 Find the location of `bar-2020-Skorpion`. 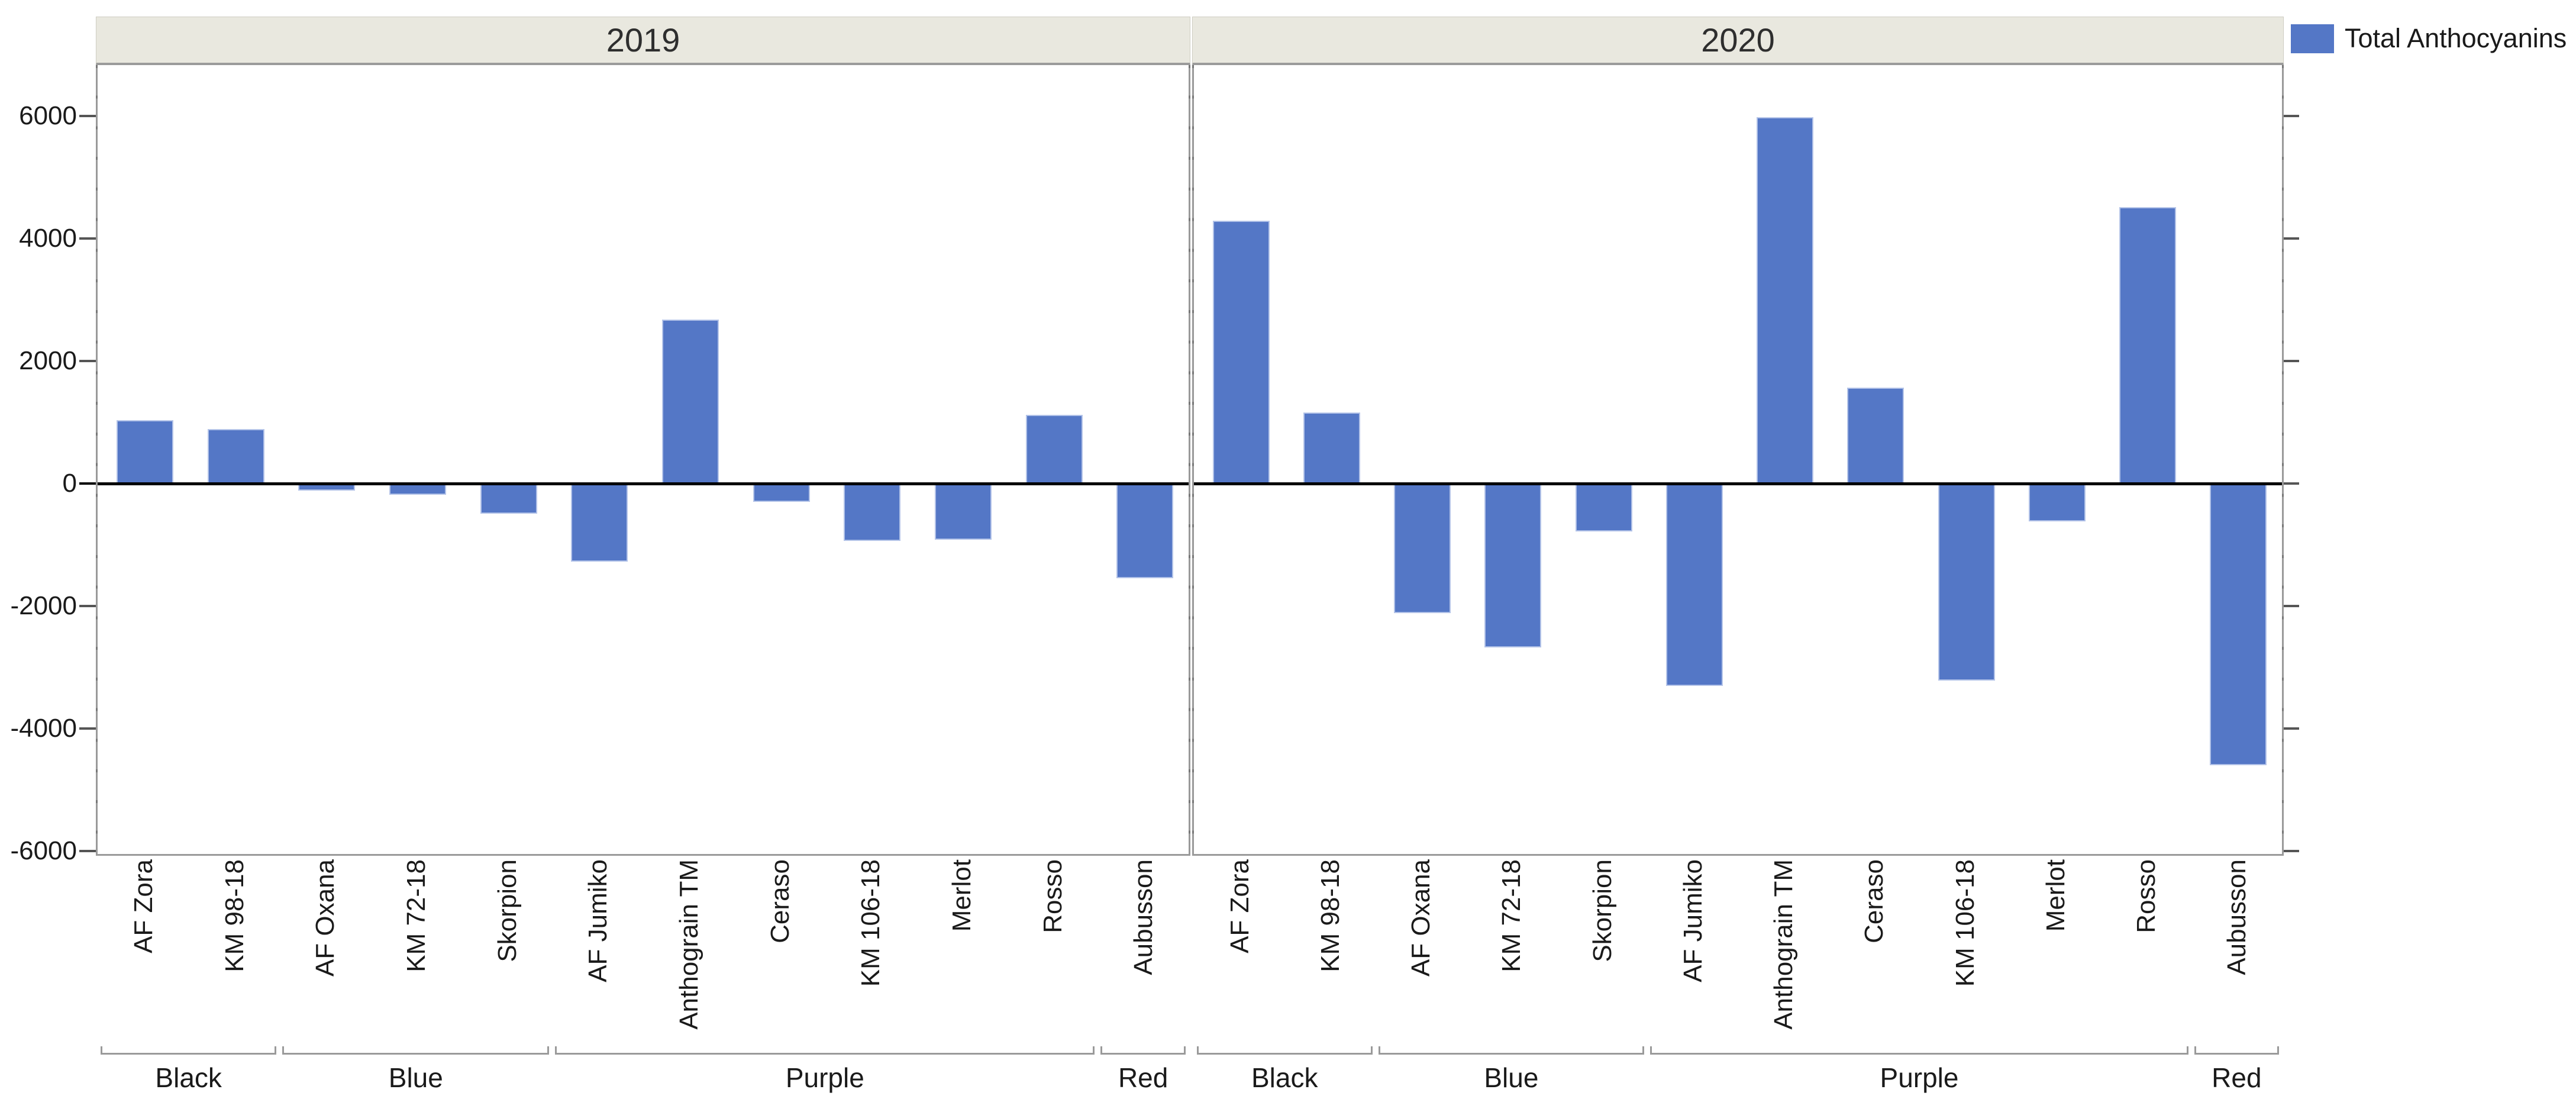

bar-2020-Skorpion is located at coordinates (1603, 508).